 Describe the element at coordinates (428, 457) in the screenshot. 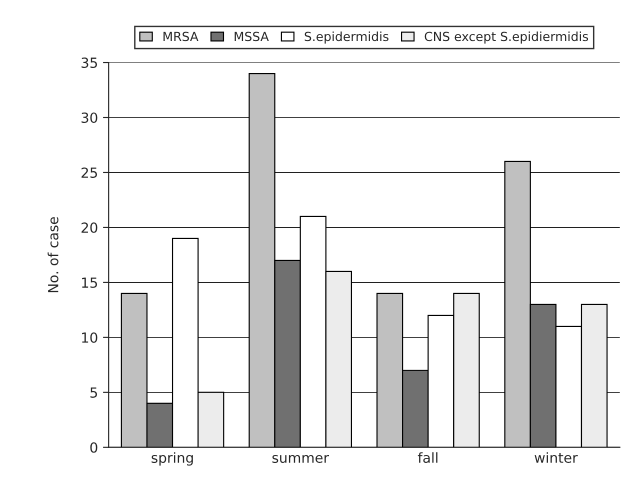

I see `x-tick-label: fall` at that location.